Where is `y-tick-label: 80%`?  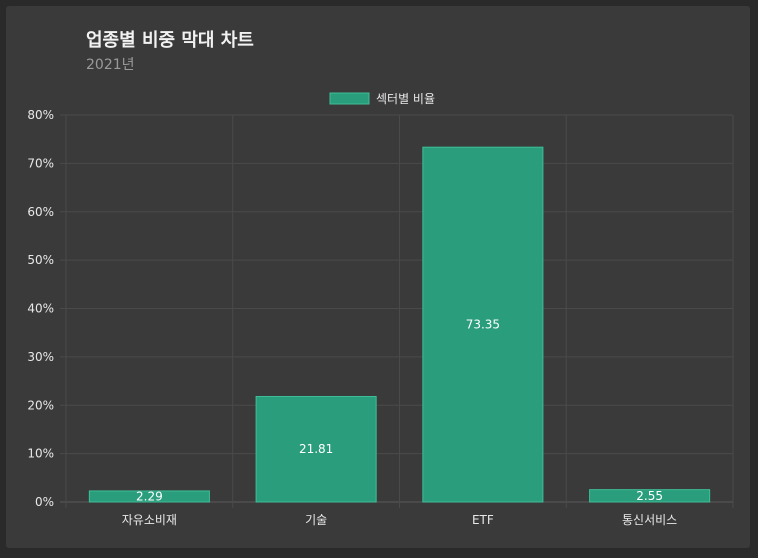
y-tick-label: 80% is located at coordinates (40, 115).